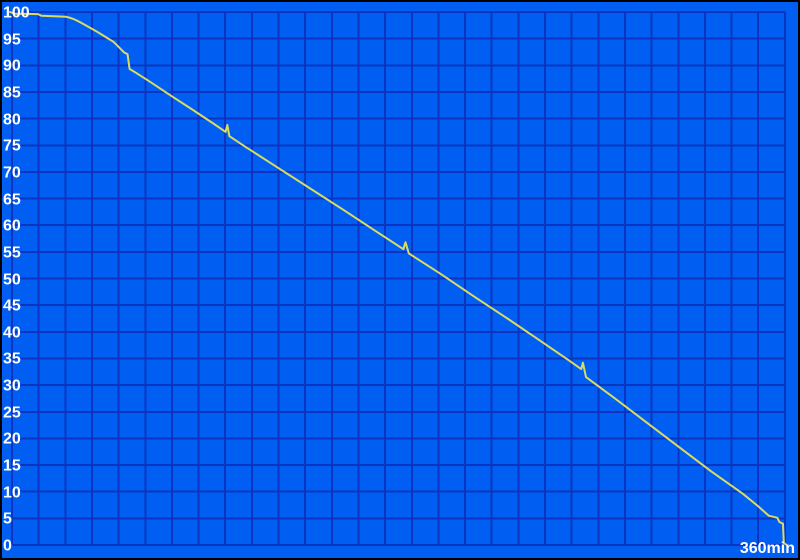 The height and width of the screenshot is (560, 800). What do you see at coordinates (7, 520) in the screenshot?
I see `y-axis-tick-label: 5` at bounding box center [7, 520].